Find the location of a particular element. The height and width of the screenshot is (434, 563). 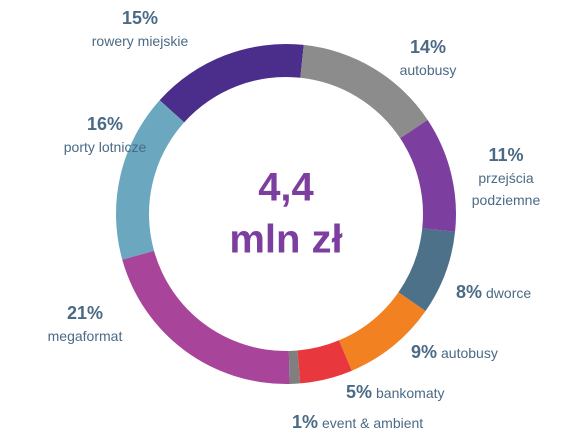

percent-label: 15% is located at coordinates (140, 18).